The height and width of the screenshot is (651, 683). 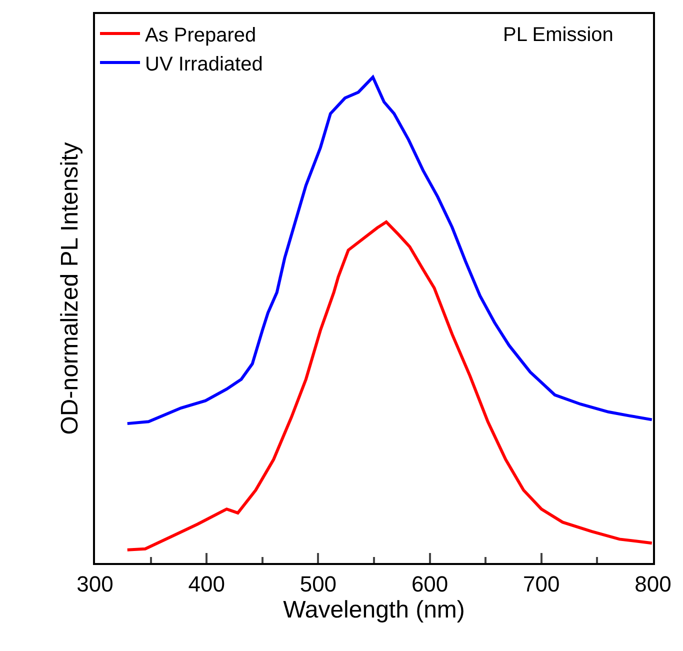 What do you see at coordinates (70, 288) in the screenshot?
I see `y-axis-title: OD-normalized PL Intensity` at bounding box center [70, 288].